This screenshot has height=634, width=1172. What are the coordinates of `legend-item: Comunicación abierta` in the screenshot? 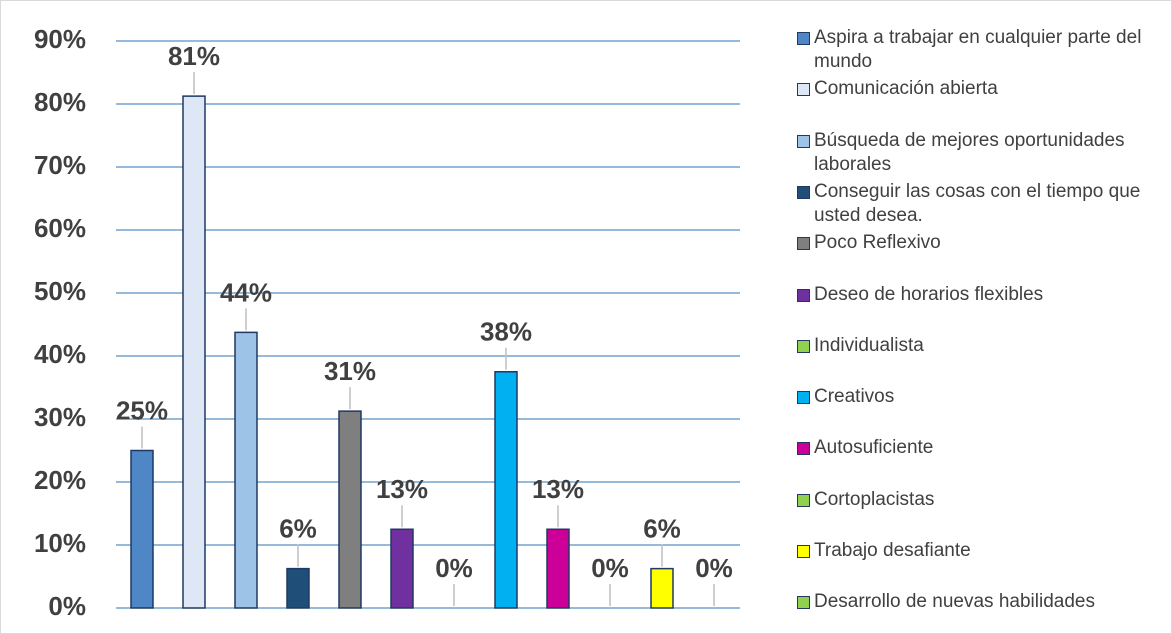 It's located at (972, 89).